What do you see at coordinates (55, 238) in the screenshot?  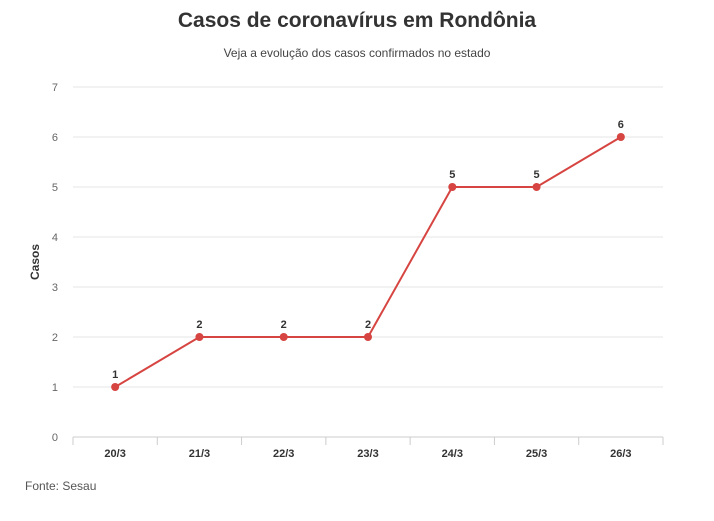 I see `y-tick-label: 4` at bounding box center [55, 238].